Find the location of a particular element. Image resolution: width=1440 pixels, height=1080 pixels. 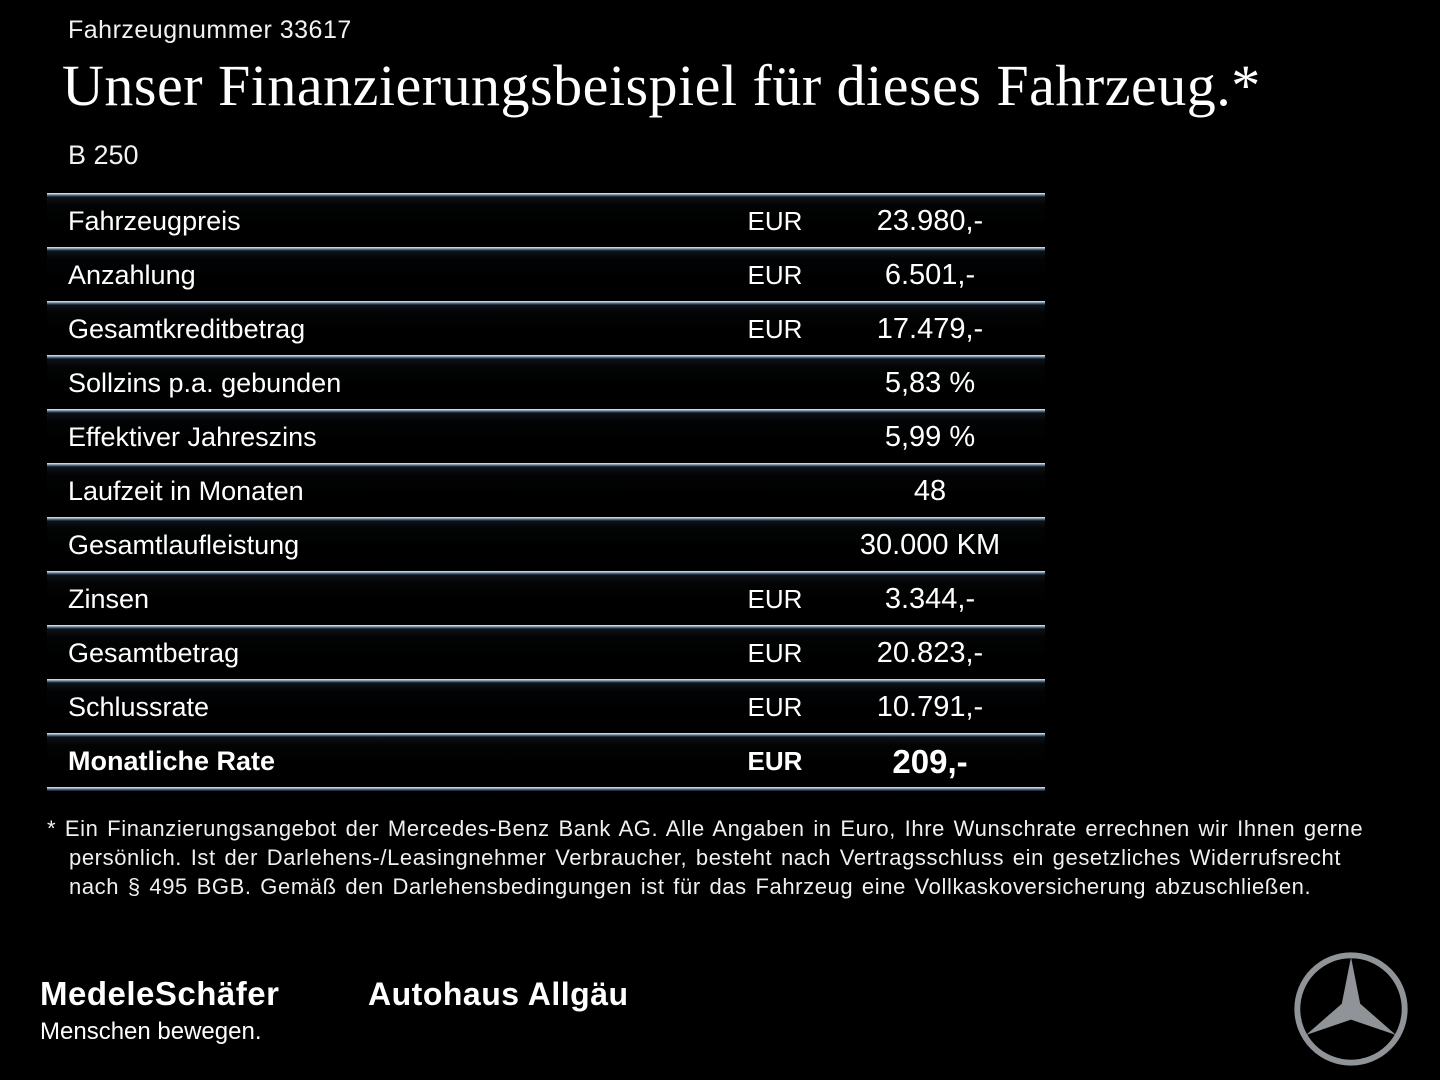

row-label: Anzahlung is located at coordinates (132, 275).